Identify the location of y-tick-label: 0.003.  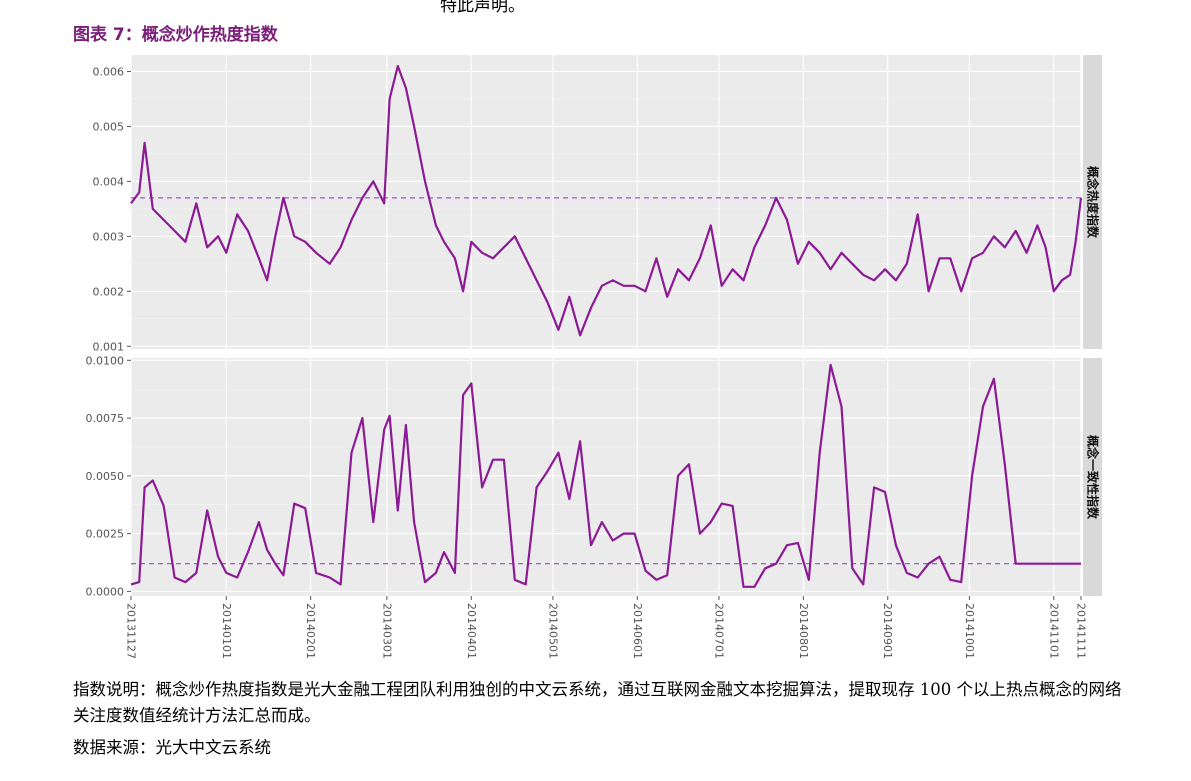
(109, 236).